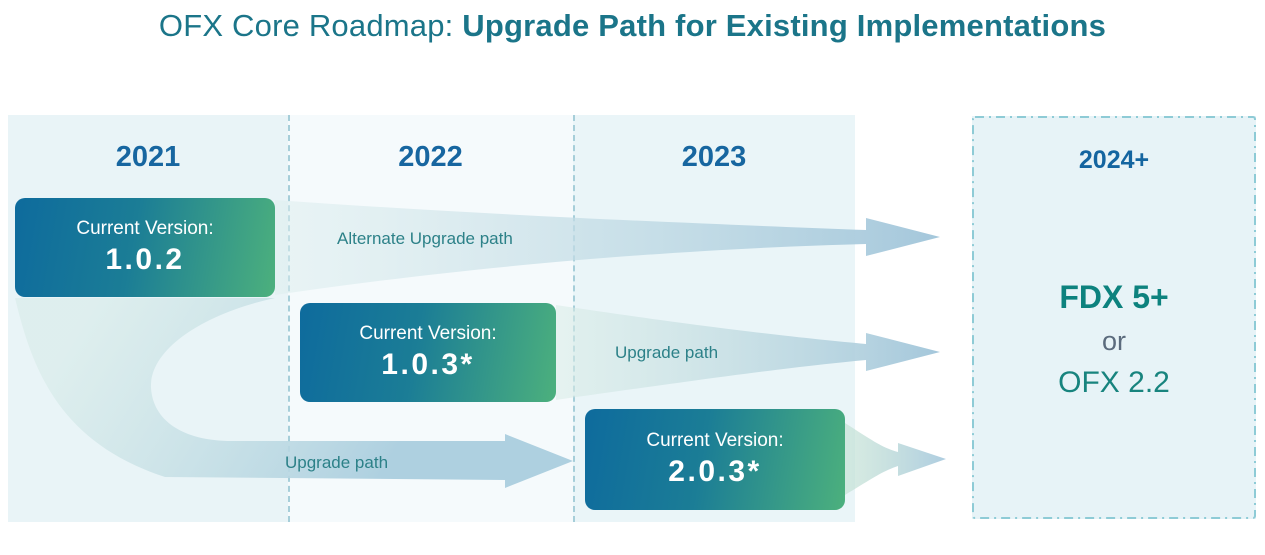 The height and width of the screenshot is (555, 1265). What do you see at coordinates (428, 364) in the screenshot?
I see `version-number: 1.0.3*` at bounding box center [428, 364].